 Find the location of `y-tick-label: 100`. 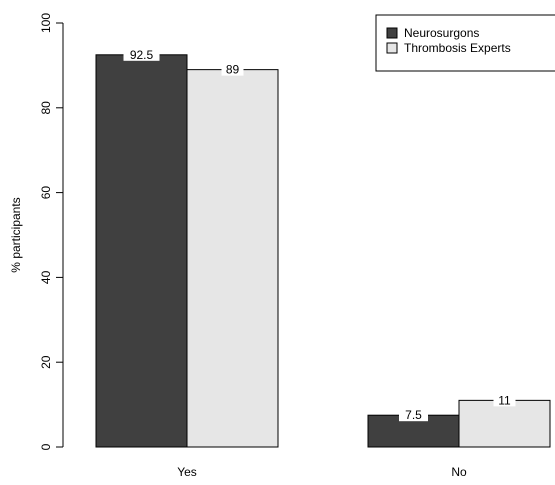

y-tick-label: 100 is located at coordinates (46, 23).